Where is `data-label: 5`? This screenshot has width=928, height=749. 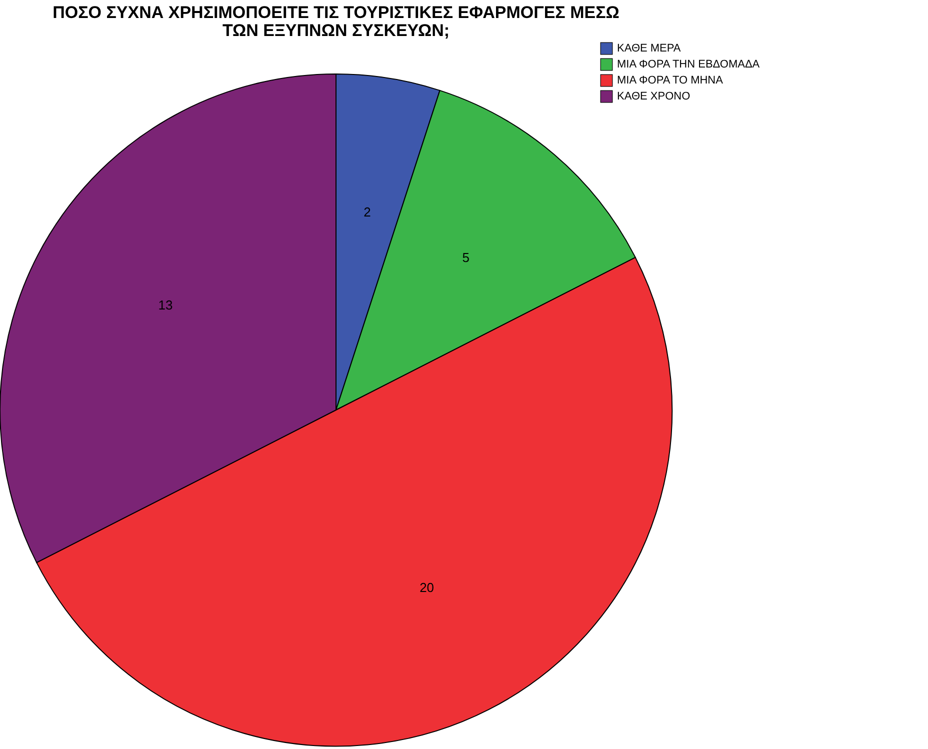
data-label: 5 is located at coordinates (466, 257).